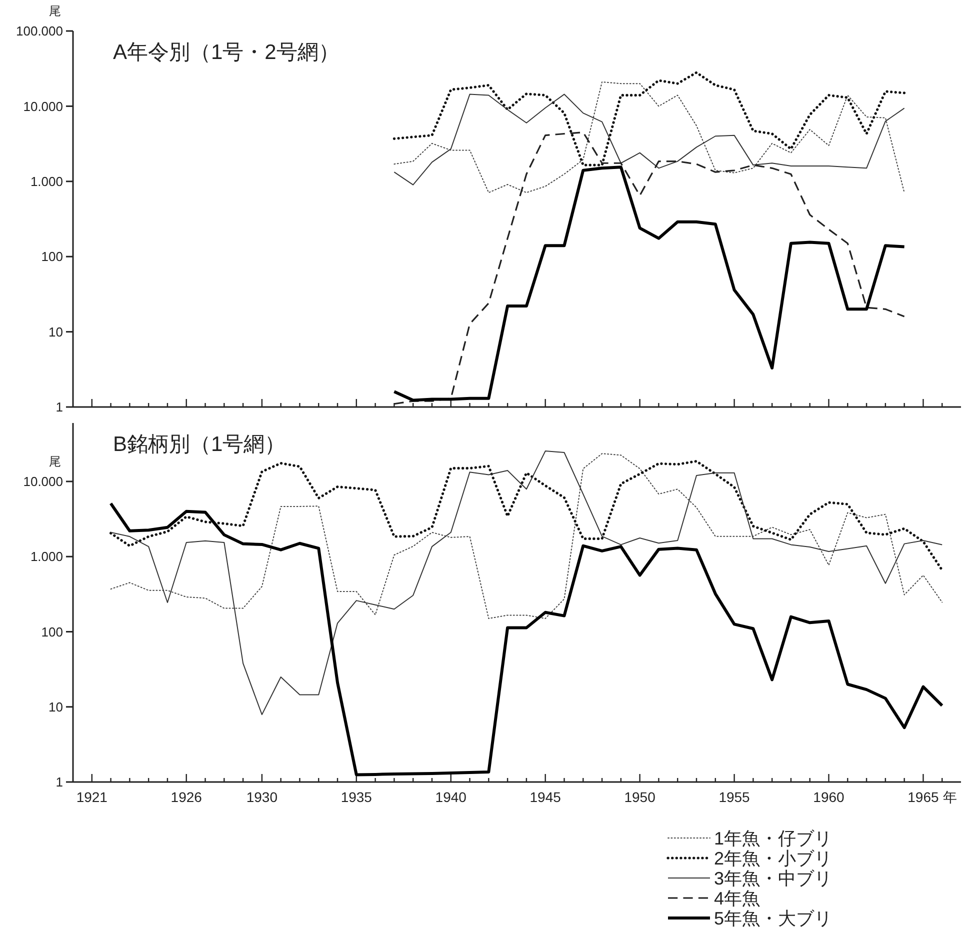 This screenshot has height=931, width=965. I want to click on y-tick-label: 100.000, so click(39, 31).